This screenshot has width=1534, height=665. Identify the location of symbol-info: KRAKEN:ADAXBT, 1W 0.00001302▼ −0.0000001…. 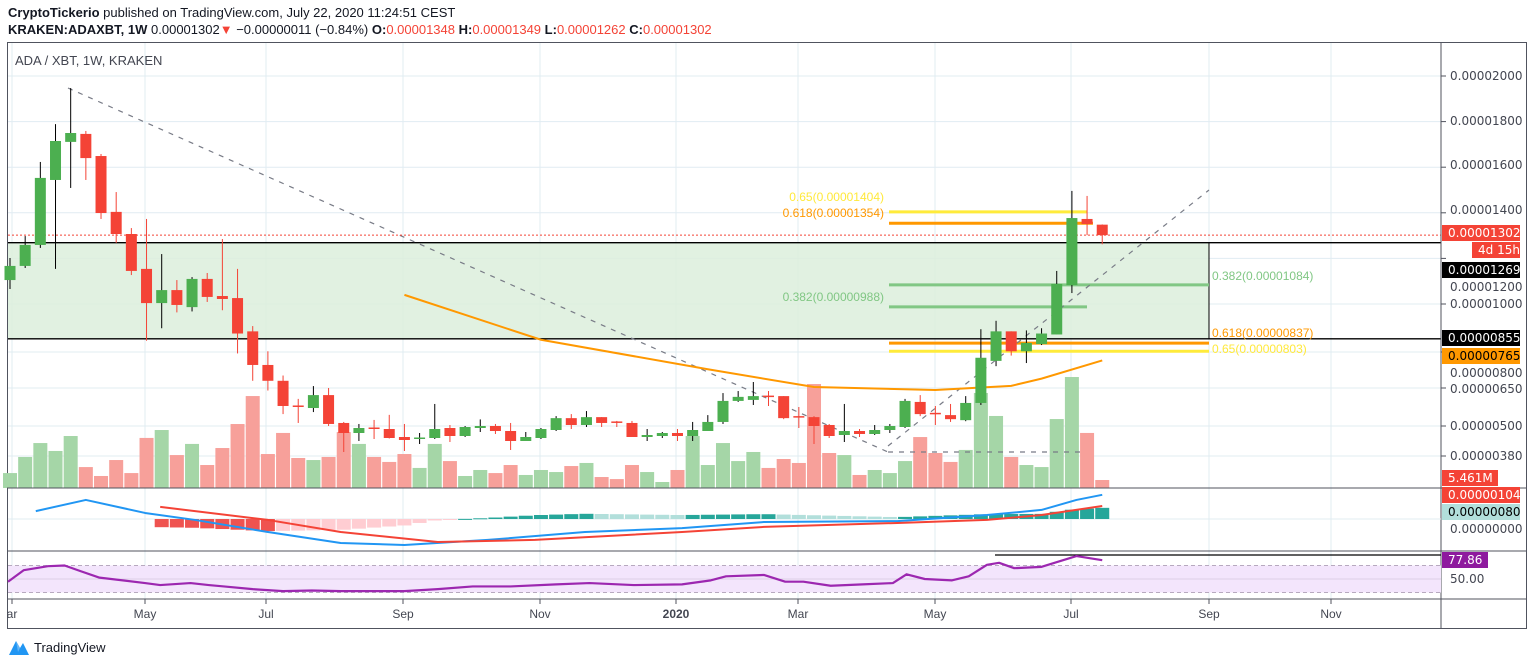
(360, 29).